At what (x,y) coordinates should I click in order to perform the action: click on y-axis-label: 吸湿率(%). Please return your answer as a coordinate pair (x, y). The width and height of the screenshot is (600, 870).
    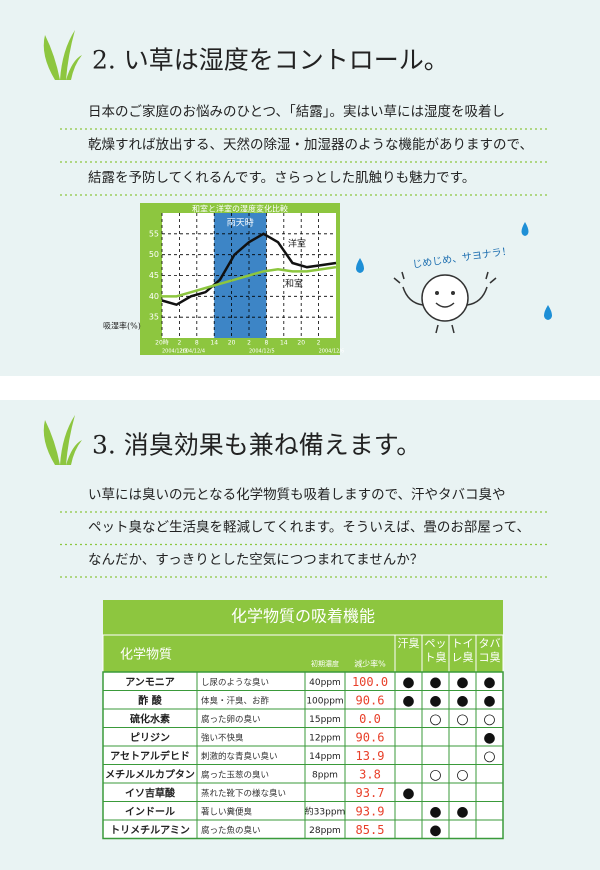
    Looking at the image, I should click on (122, 326).